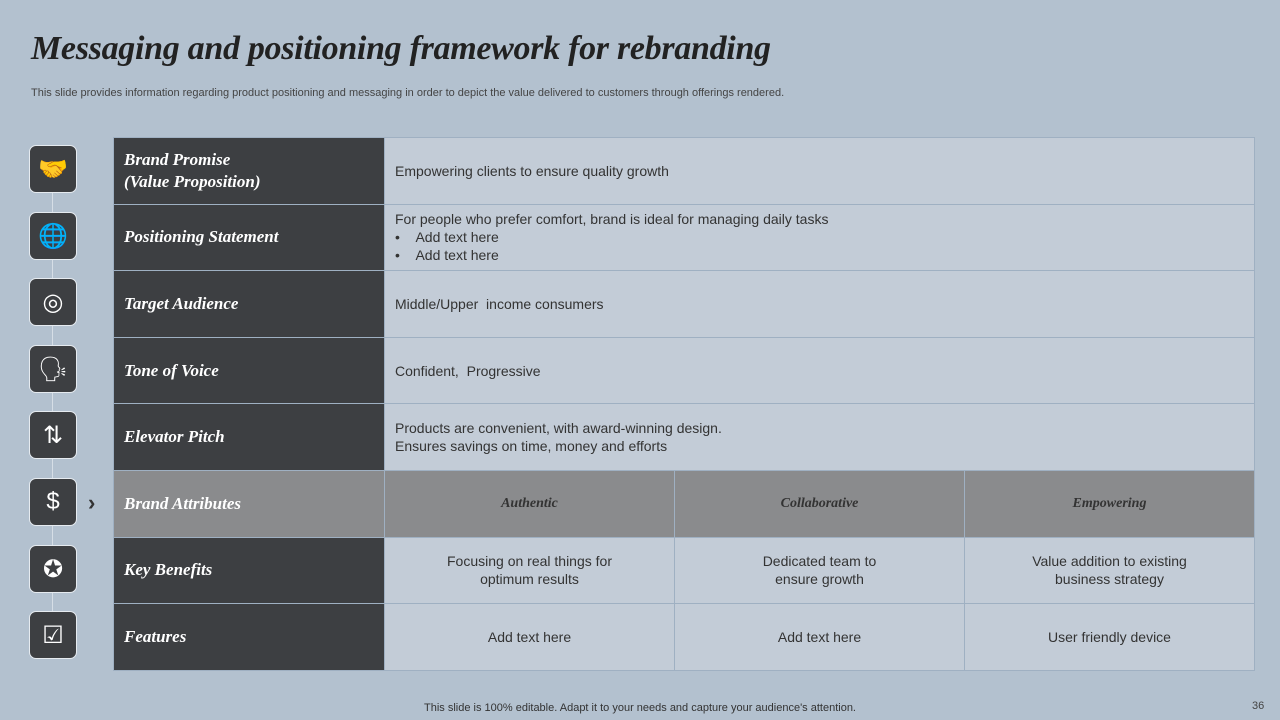 Image resolution: width=1280 pixels, height=720 pixels. Describe the element at coordinates (249, 637) in the screenshot. I see `row-label: Features` at that location.